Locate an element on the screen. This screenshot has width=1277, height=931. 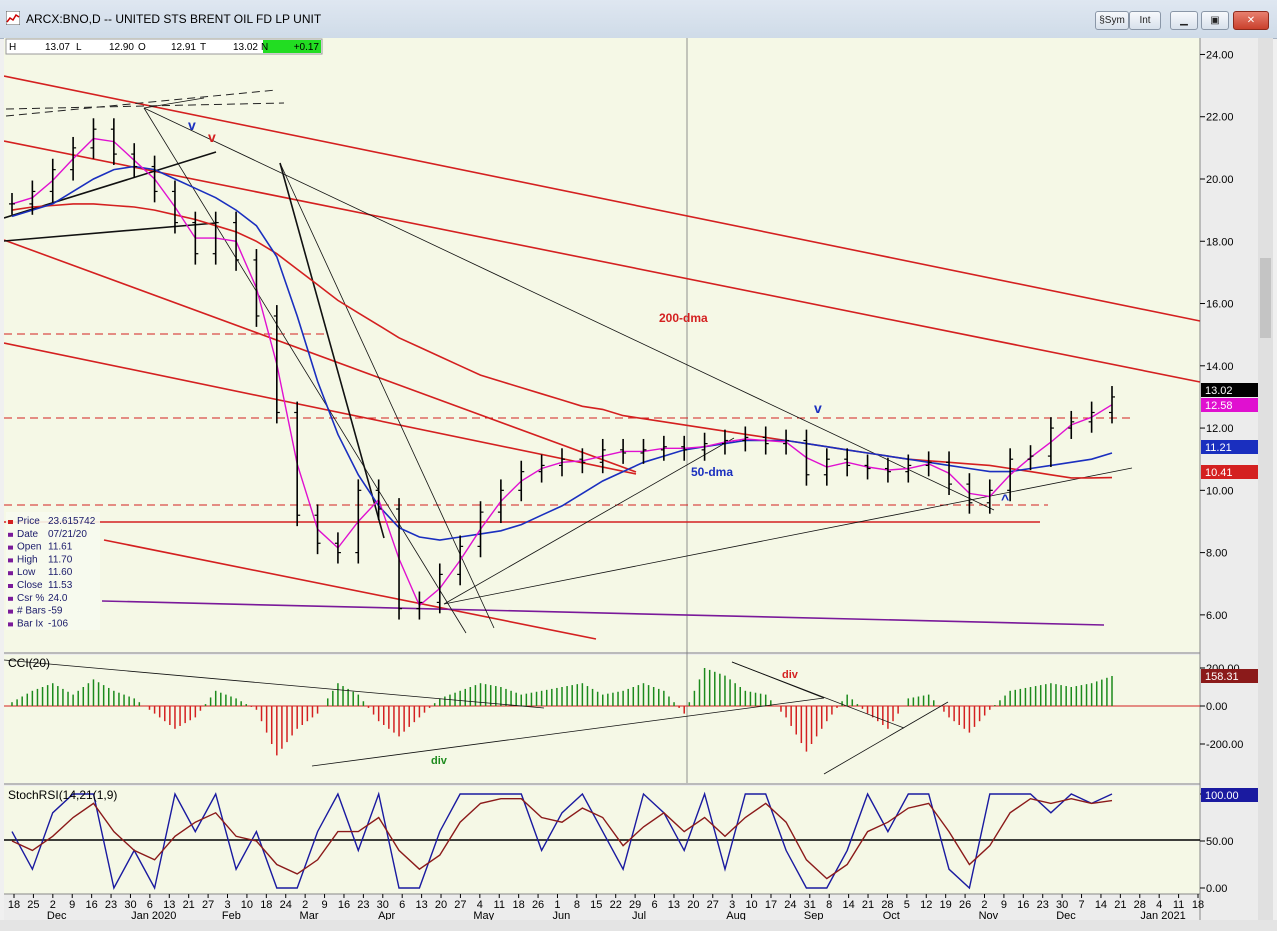
value-tag: 10.41 is located at coordinates (1229, 472).